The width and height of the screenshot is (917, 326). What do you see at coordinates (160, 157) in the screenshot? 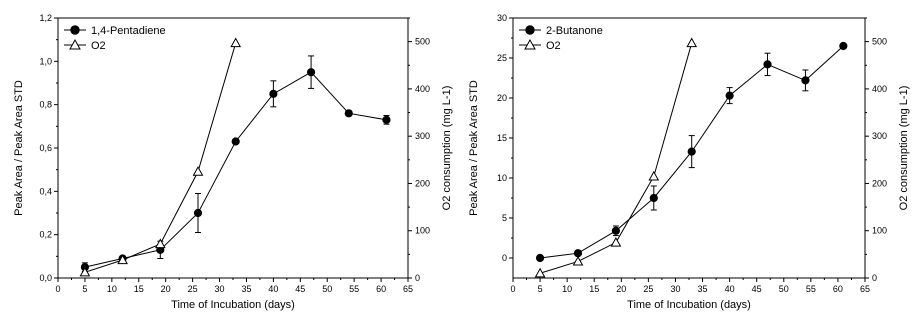
I see `series-line-o2` at bounding box center [160, 157].